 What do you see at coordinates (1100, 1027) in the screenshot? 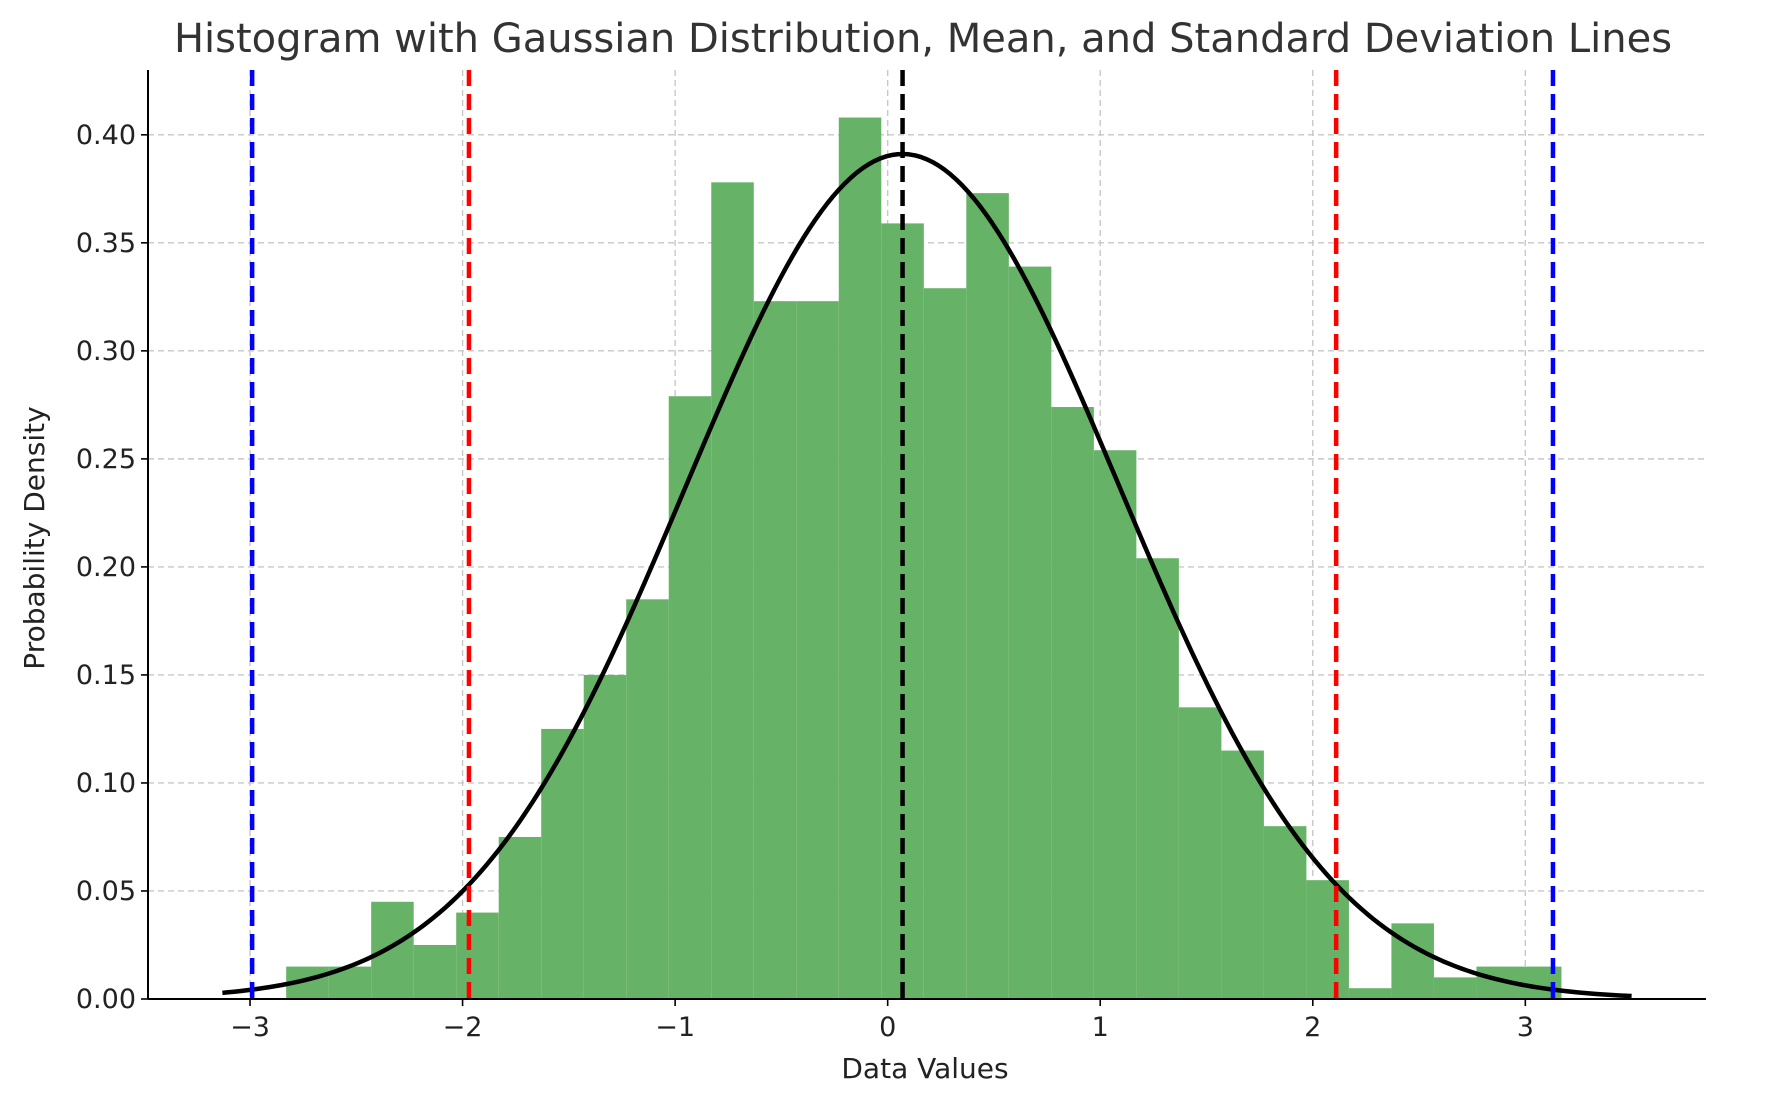
I see `x-tick-label: 1` at bounding box center [1100, 1027].